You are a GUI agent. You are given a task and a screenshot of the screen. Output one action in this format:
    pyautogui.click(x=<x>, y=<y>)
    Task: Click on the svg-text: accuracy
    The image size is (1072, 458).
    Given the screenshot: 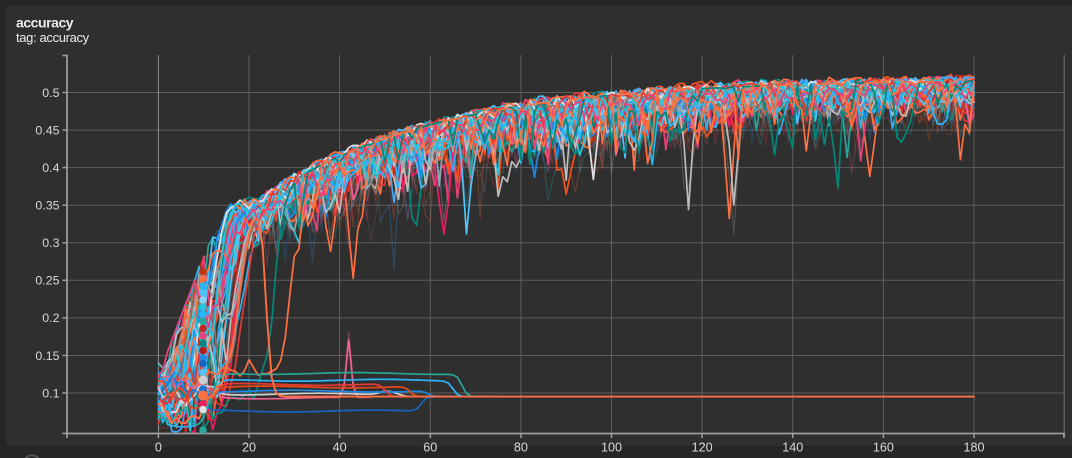 What is the action you would take?
    pyautogui.click(x=45, y=22)
    